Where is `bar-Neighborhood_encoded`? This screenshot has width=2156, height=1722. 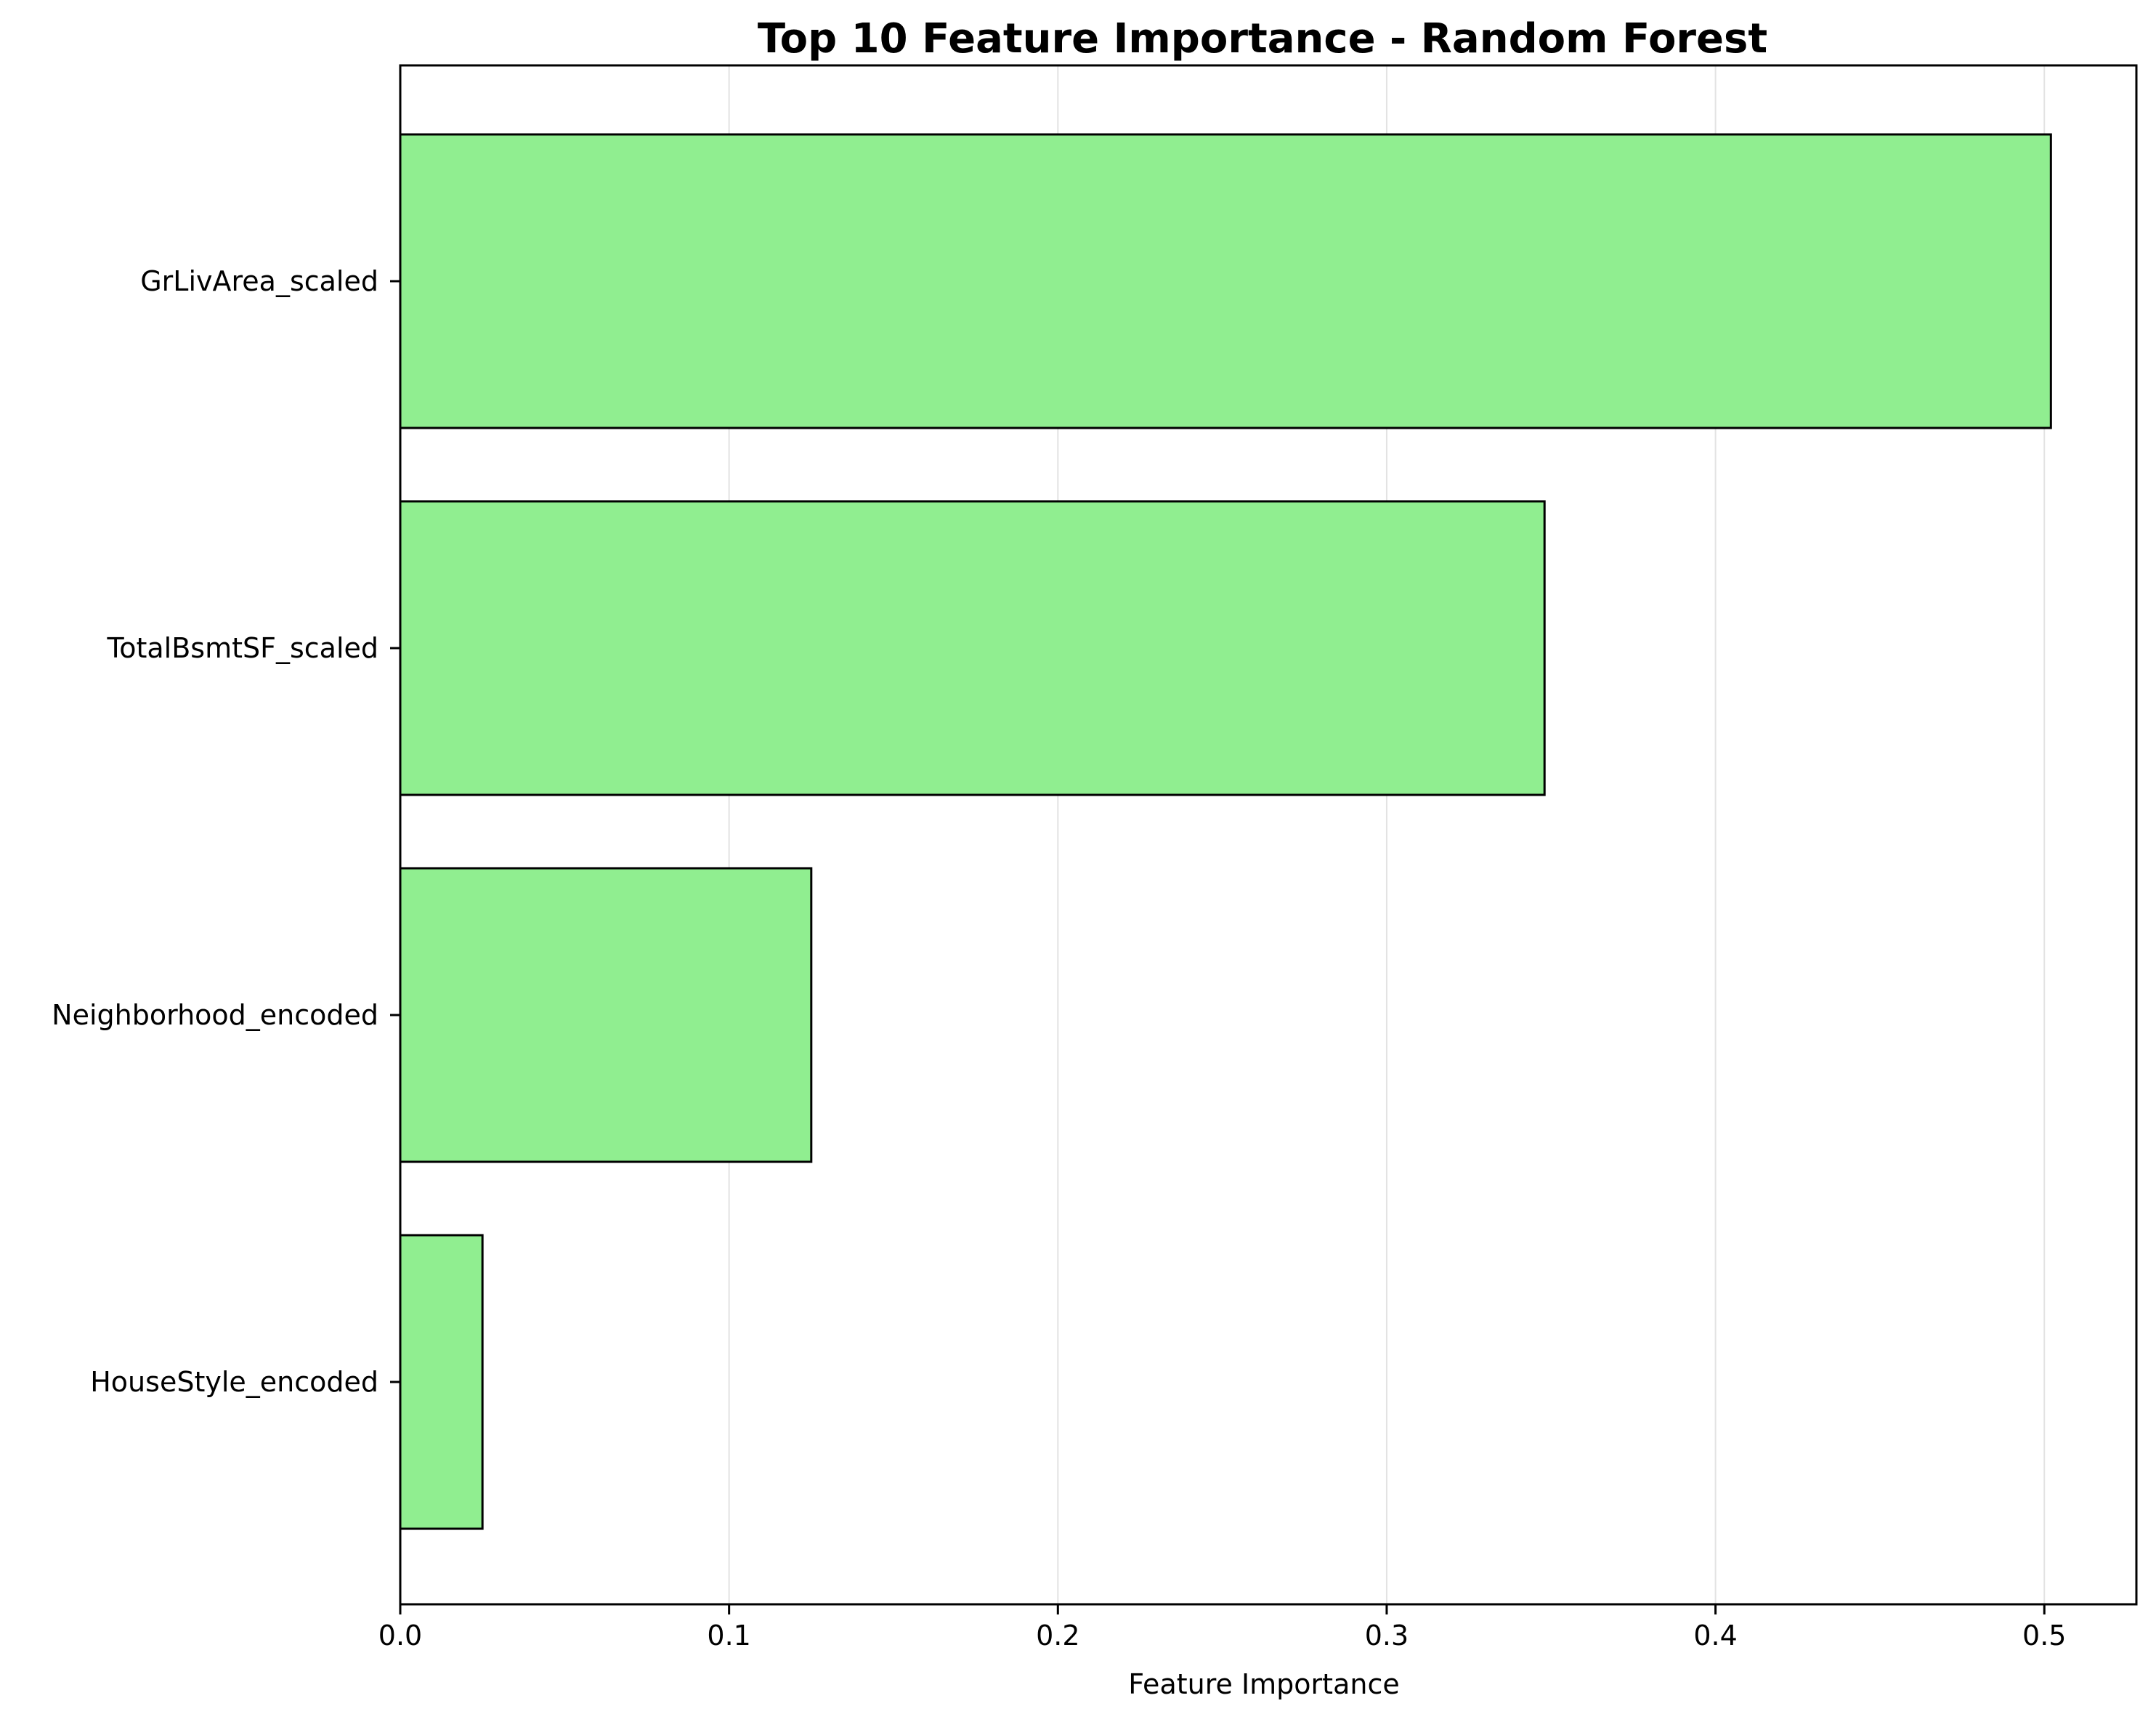
bar-Neighborhood_encoded is located at coordinates (606, 1015).